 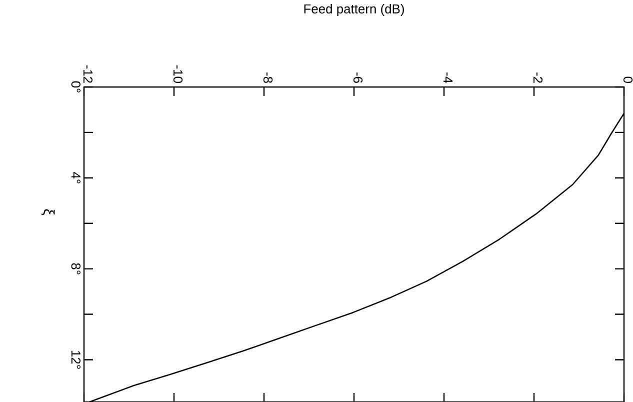 What do you see at coordinates (88, 74) in the screenshot?
I see `x-tick-label: -12` at bounding box center [88, 74].